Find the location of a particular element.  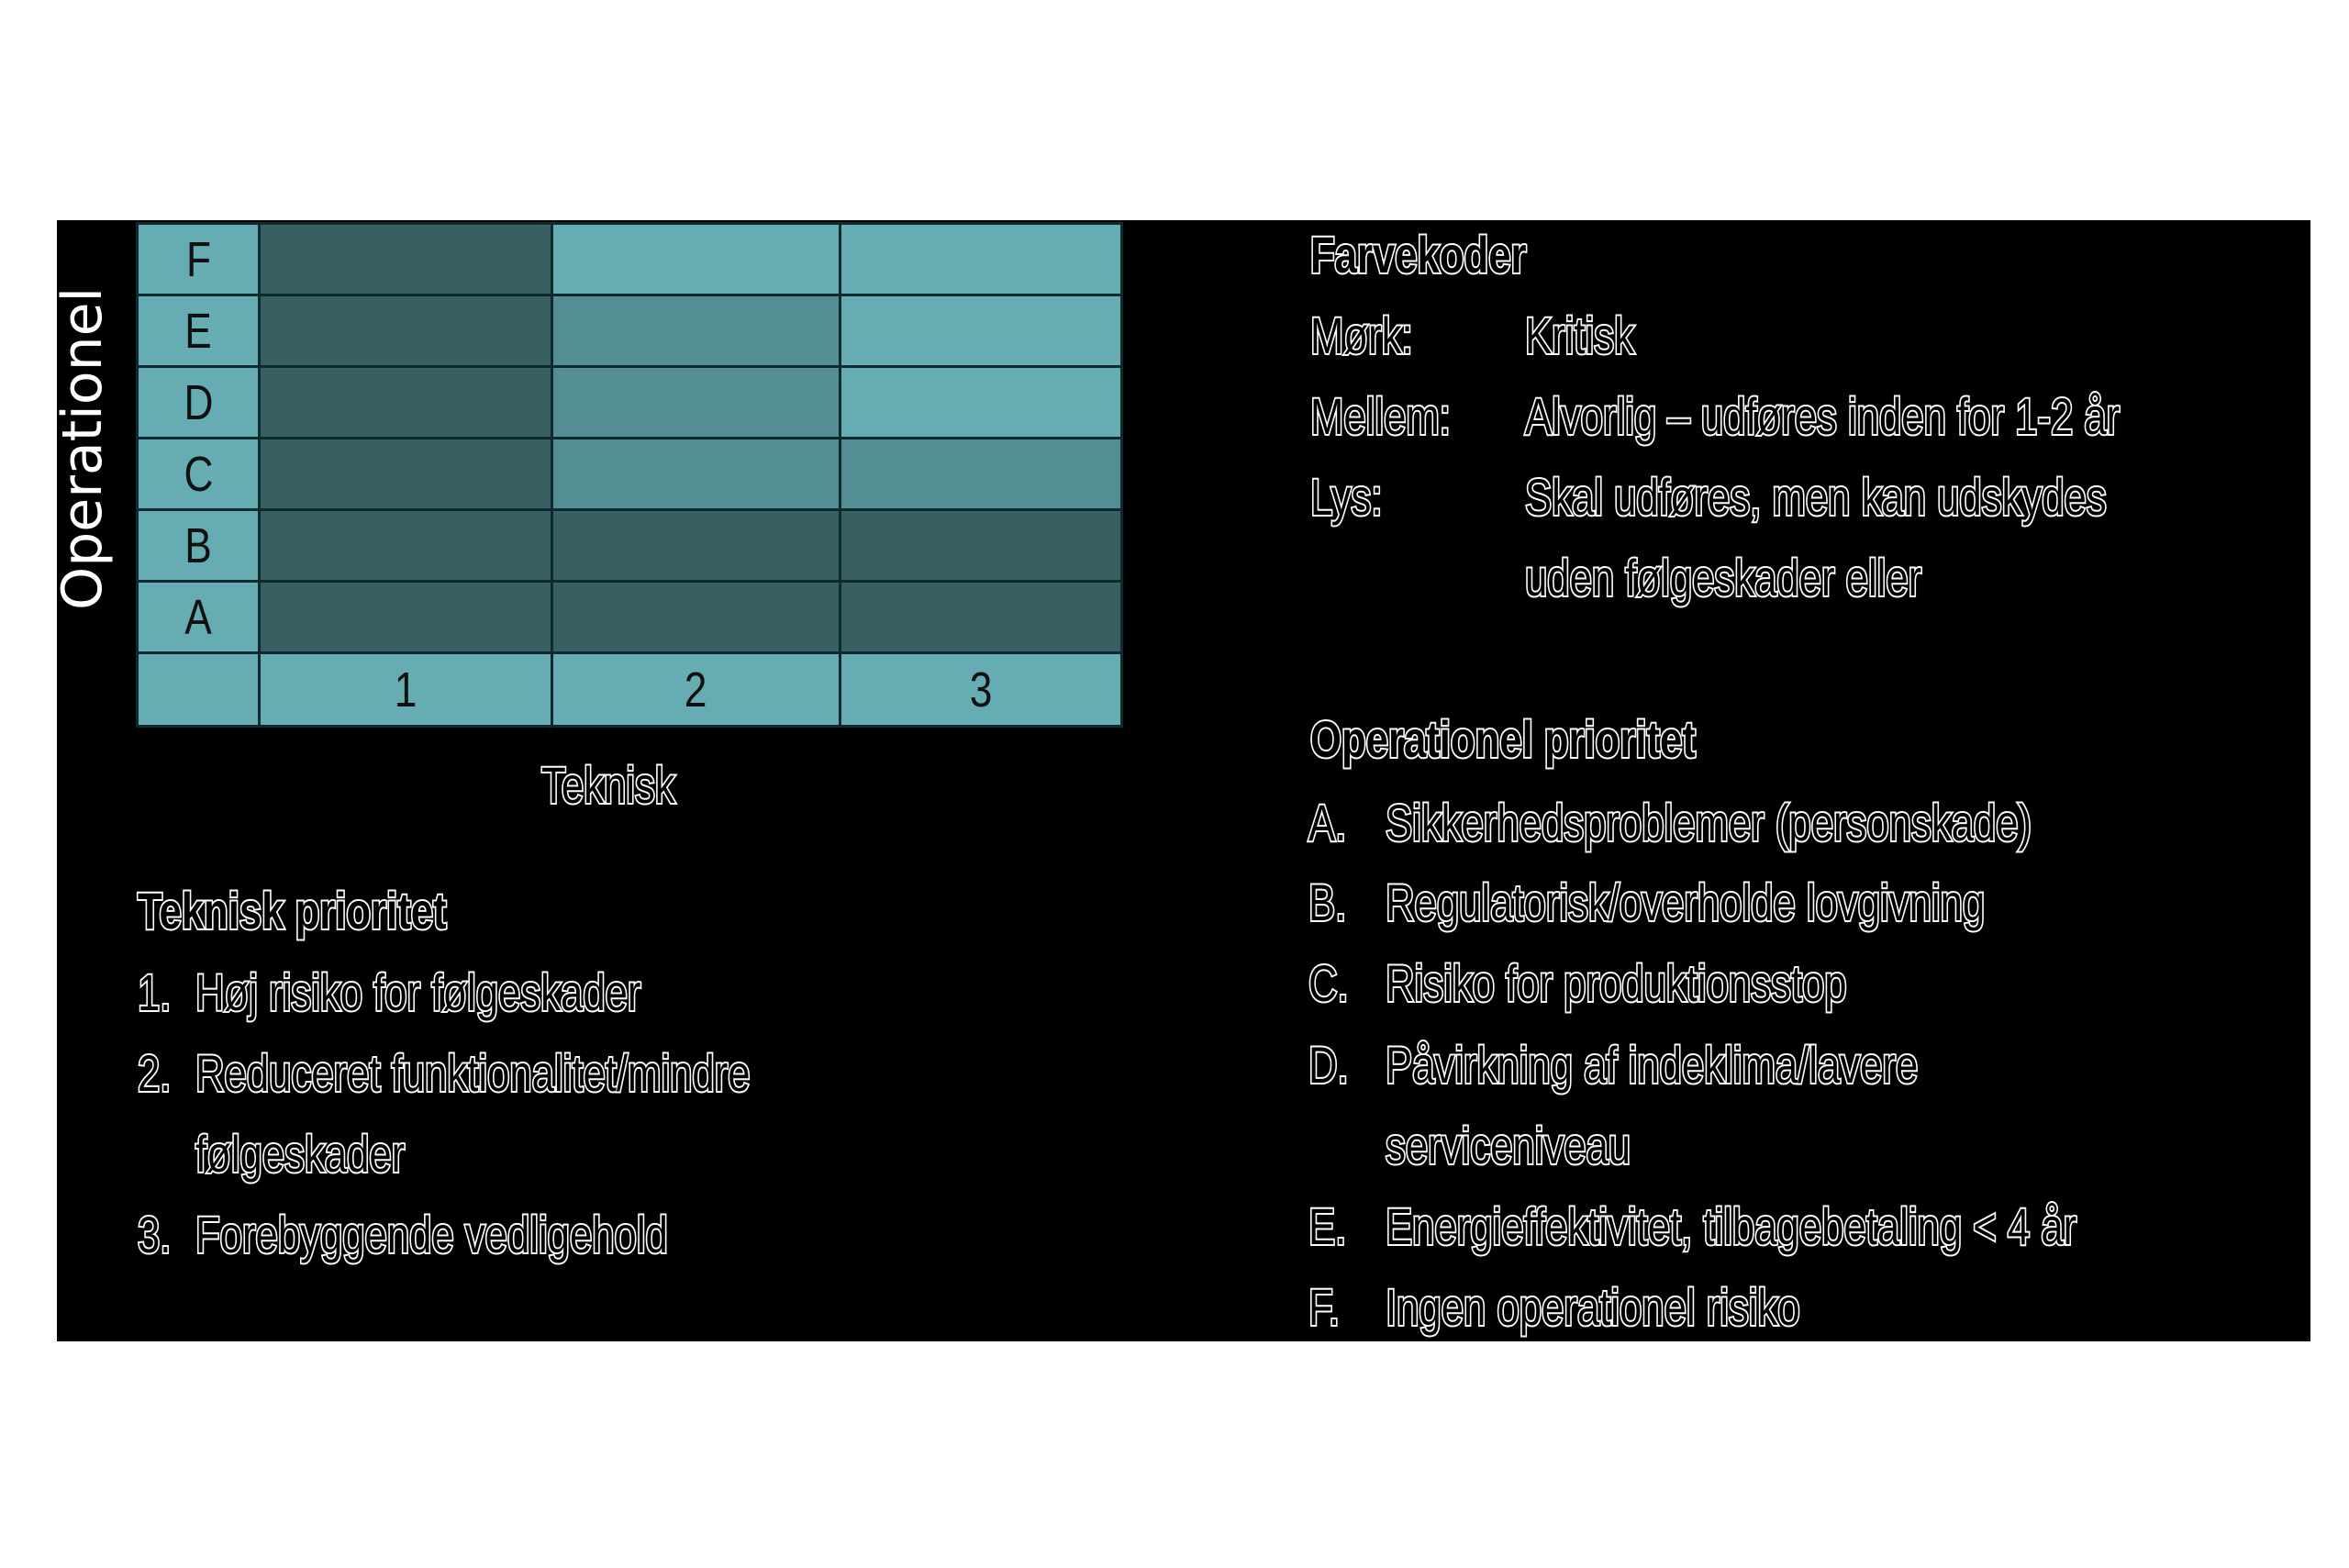

row-label: D is located at coordinates (198, 402).